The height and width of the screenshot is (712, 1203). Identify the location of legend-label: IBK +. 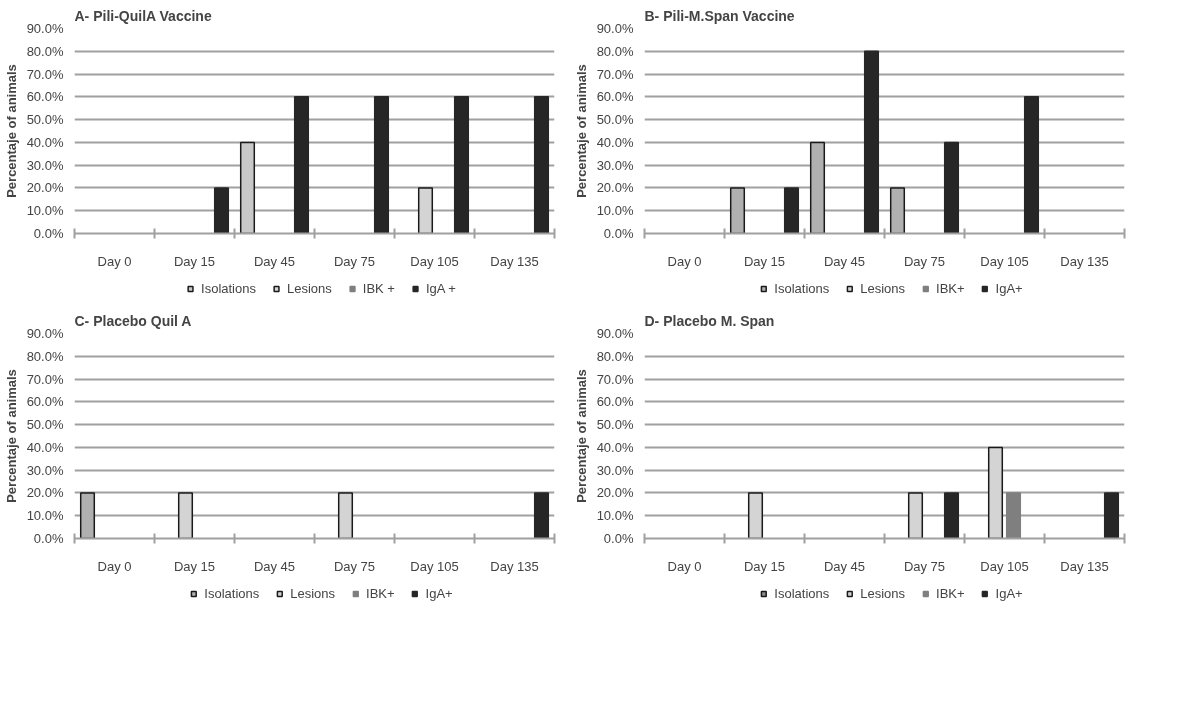
(378, 288).